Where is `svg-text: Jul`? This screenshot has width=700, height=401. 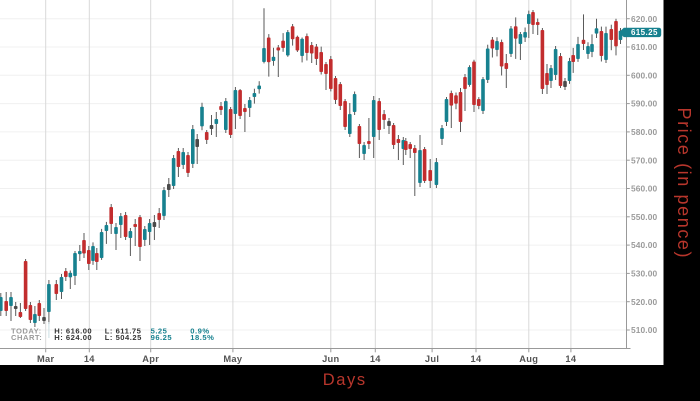
svg-text: Jul is located at coordinates (432, 359).